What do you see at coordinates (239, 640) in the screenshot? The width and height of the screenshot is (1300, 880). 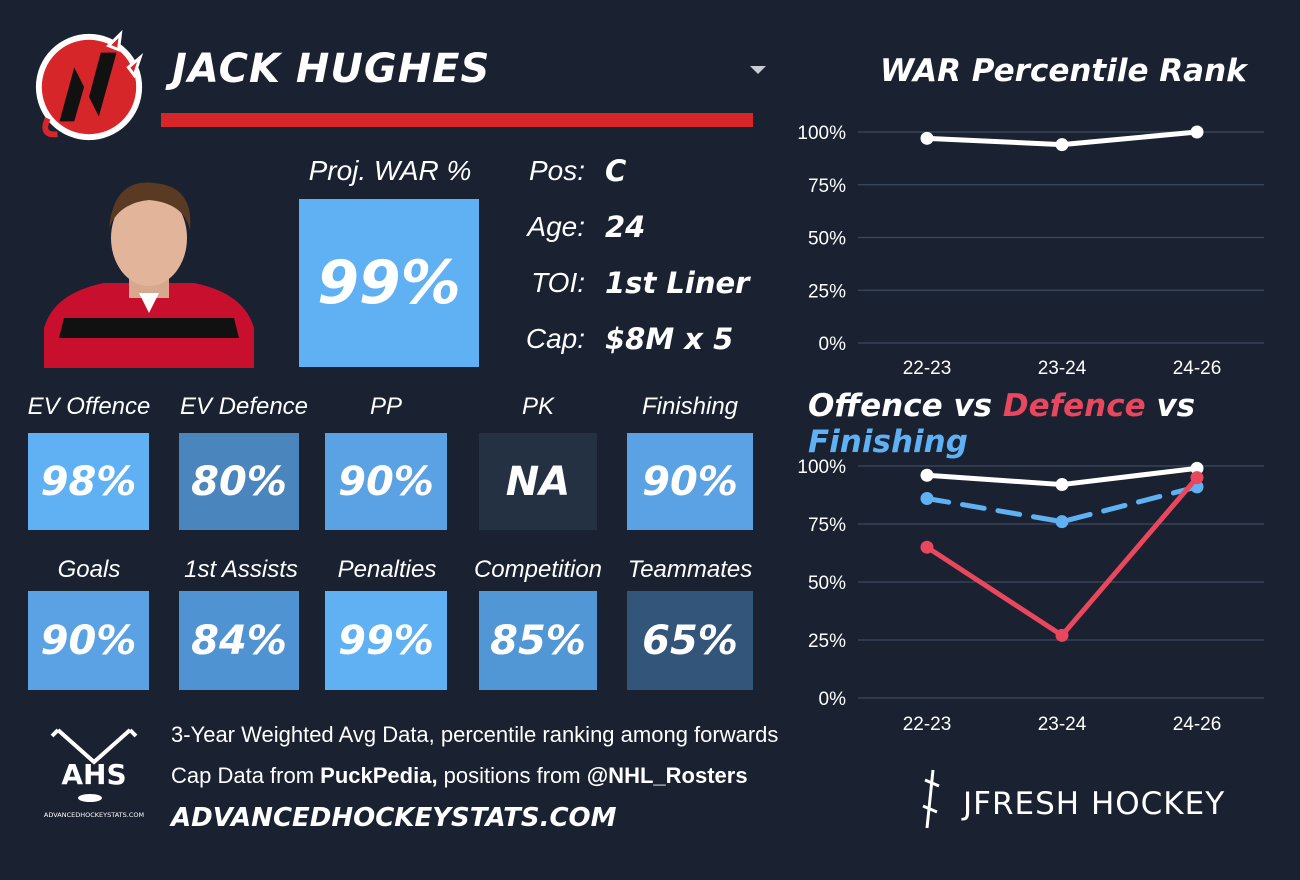 I see `stat-tile-1st-assists: 84%` at bounding box center [239, 640].